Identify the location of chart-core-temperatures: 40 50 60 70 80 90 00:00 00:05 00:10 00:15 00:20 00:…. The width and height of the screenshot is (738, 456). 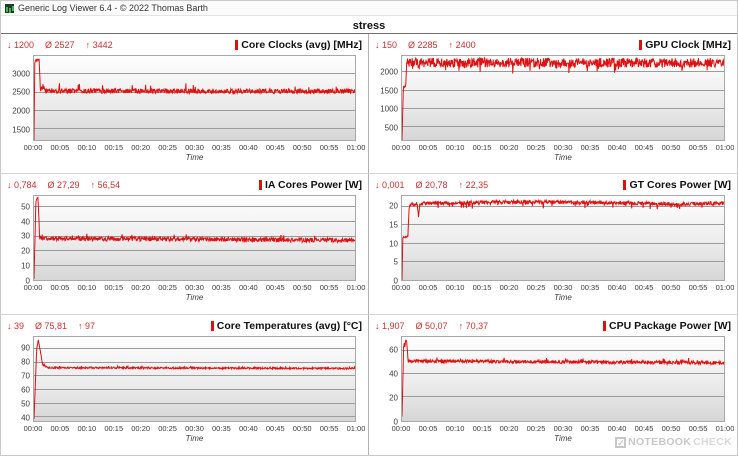
(185, 390).